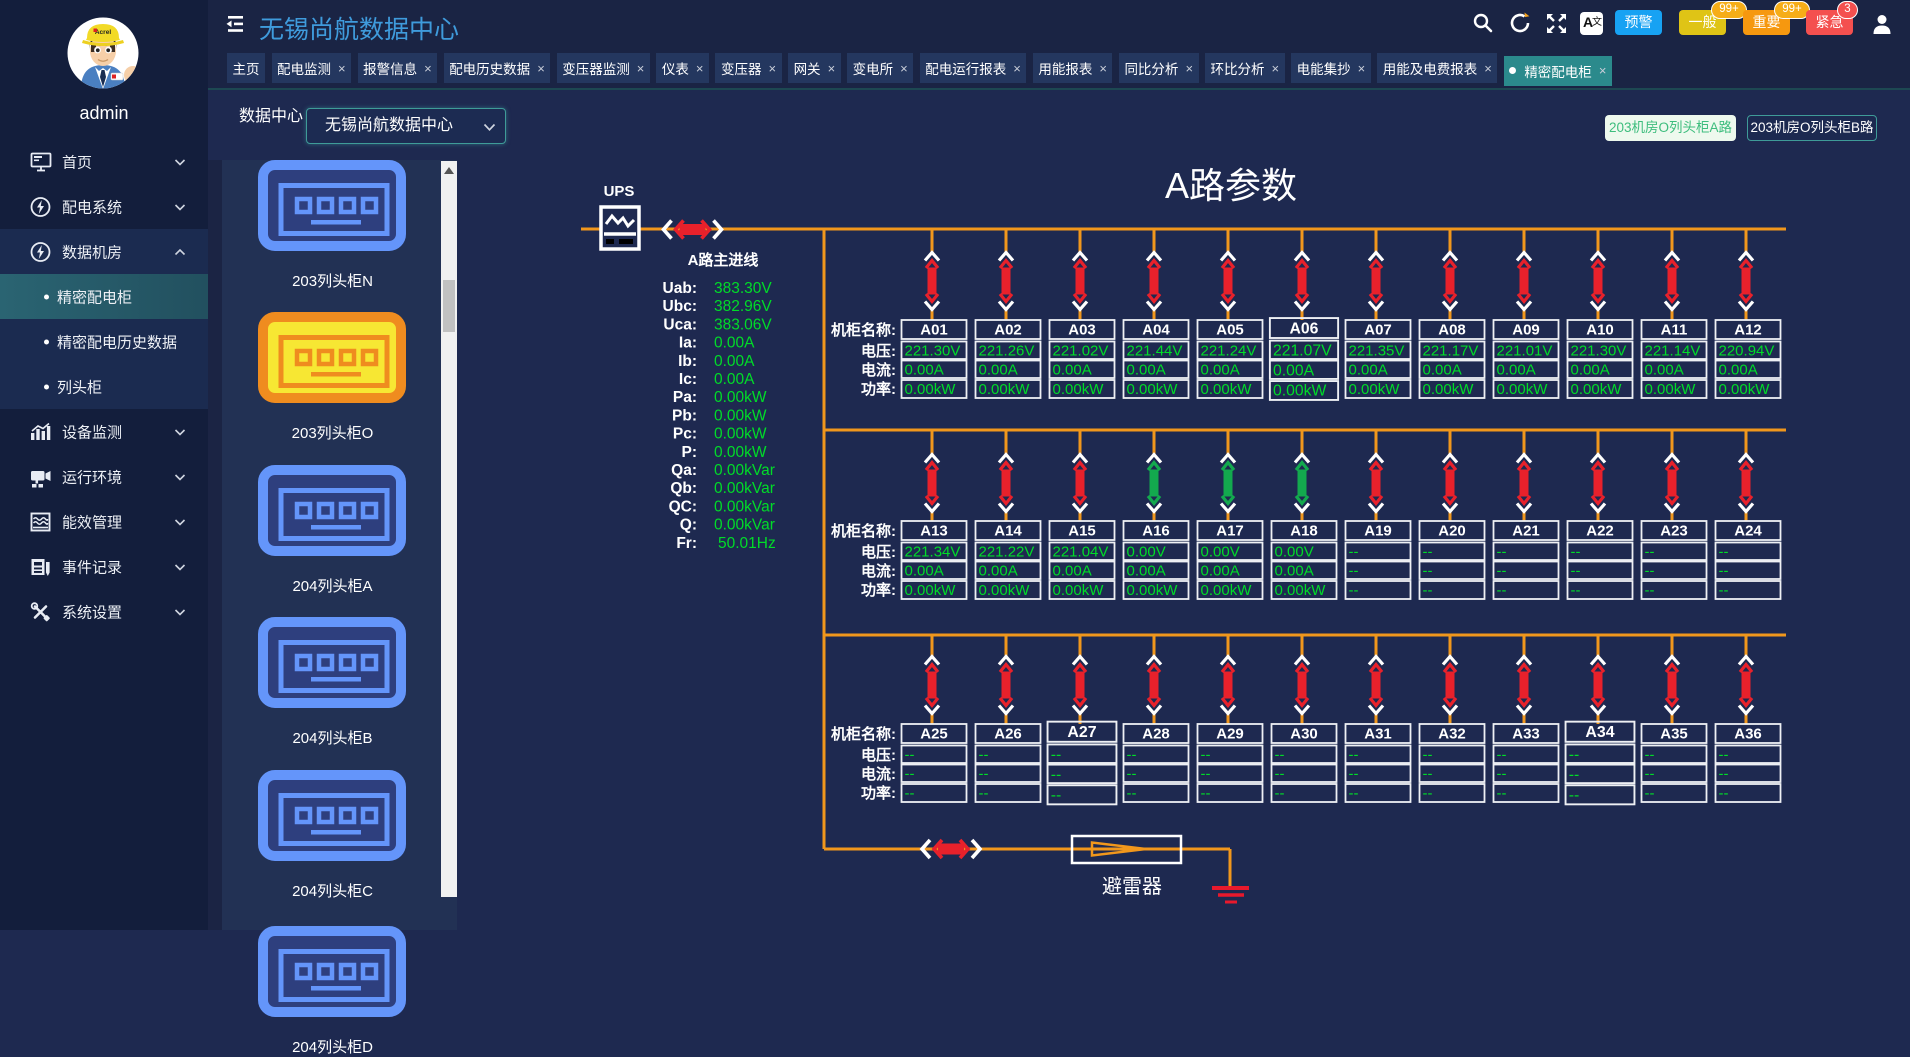 The image size is (1910, 1057). Describe the element at coordinates (1230, 734) in the screenshot. I see `svg-text: A29` at that location.